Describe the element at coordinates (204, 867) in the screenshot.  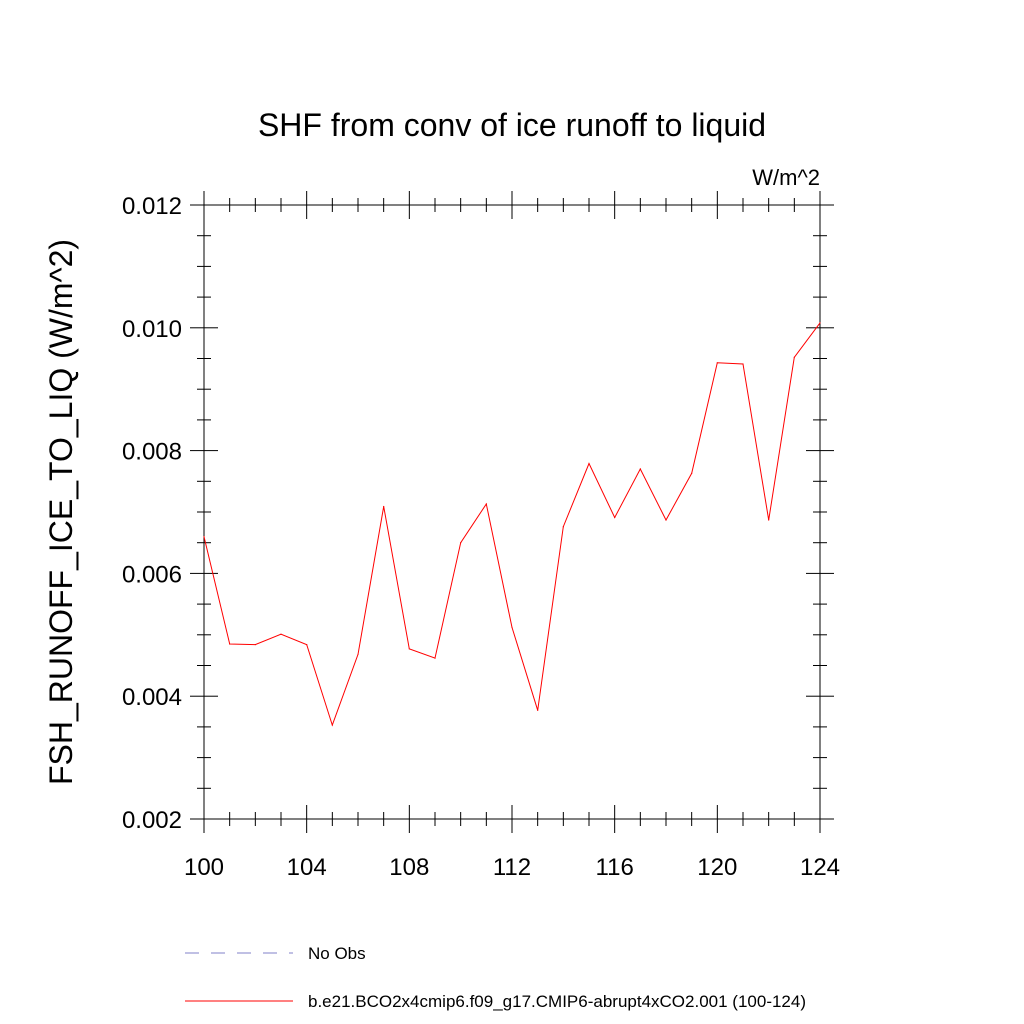
I see `x-tick-label: 100` at that location.